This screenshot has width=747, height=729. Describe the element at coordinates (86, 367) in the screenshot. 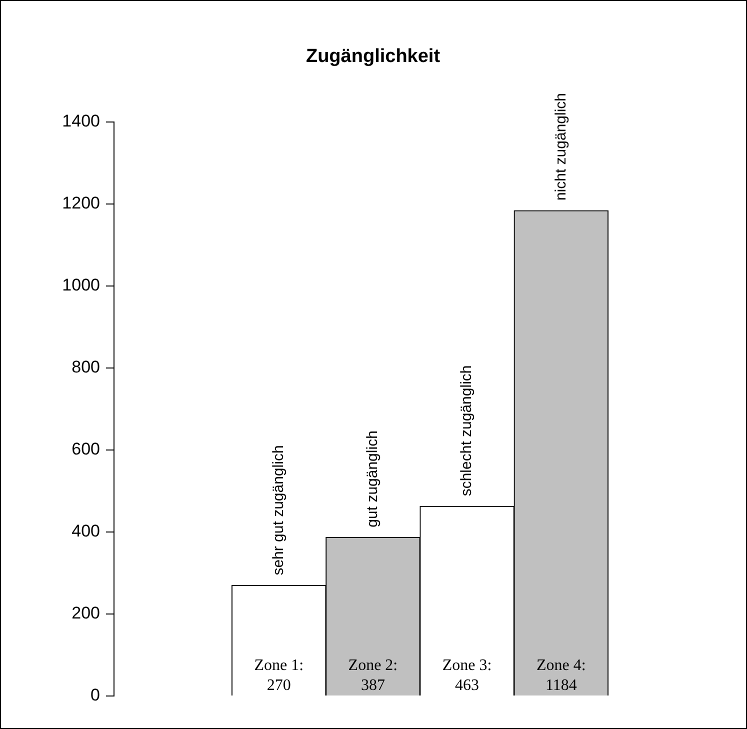

I see `y-tick-label: 800` at that location.